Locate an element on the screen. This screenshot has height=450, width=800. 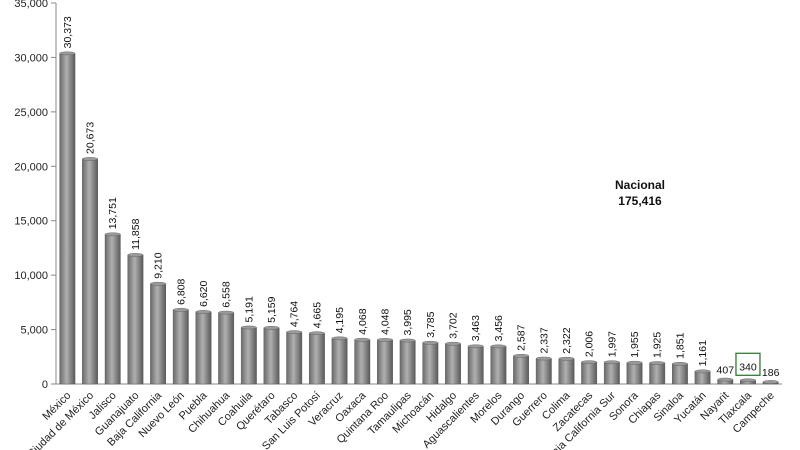
bar-value-label: 1,161 is located at coordinates (703, 353).